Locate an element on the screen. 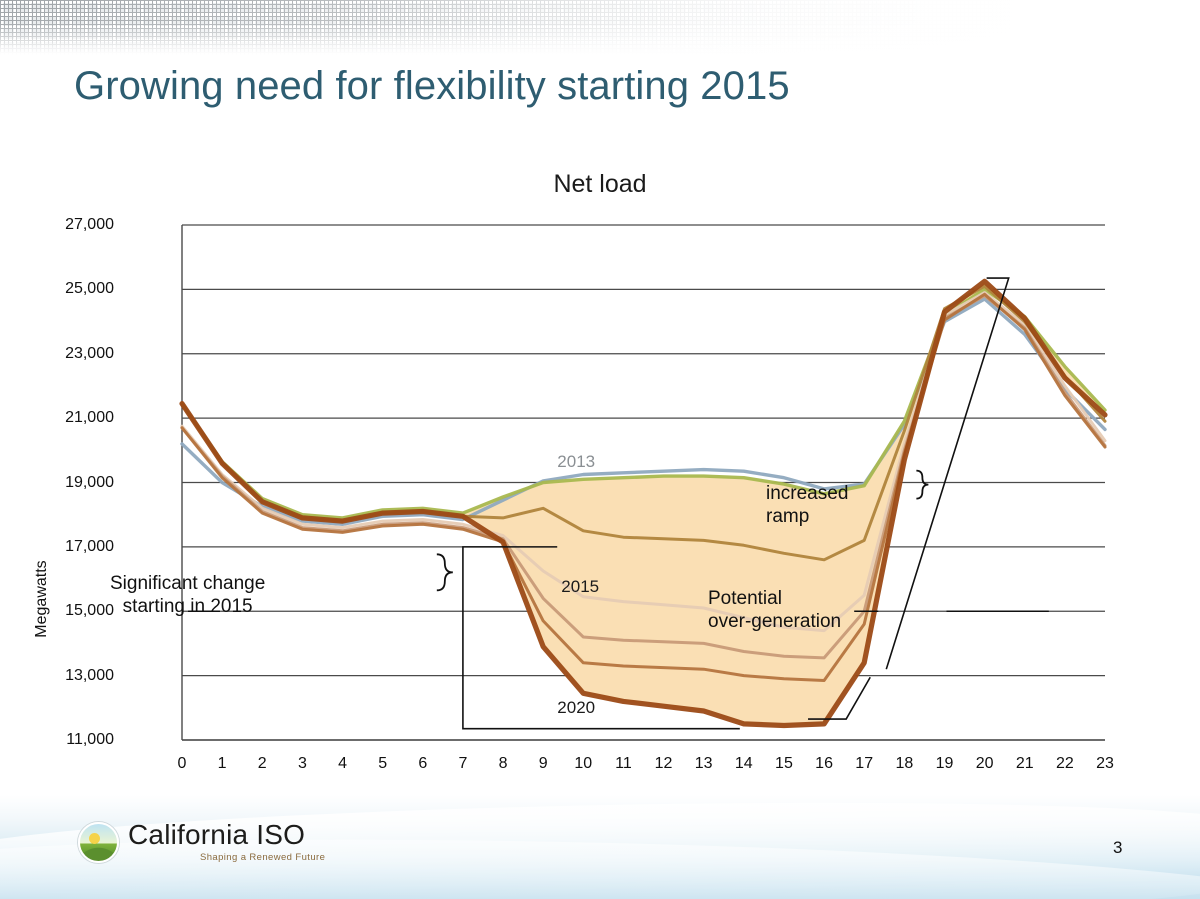 Image resolution: width=1200 pixels, height=899 pixels. series-label-2015: 2015 is located at coordinates (580, 587).